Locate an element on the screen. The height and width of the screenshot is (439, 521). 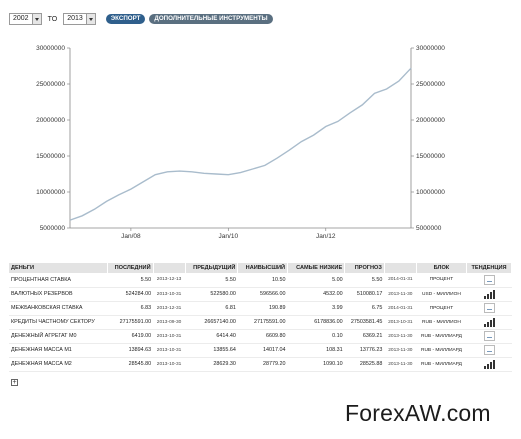
forecast-value: 13776.23 is located at coordinates (364, 350).